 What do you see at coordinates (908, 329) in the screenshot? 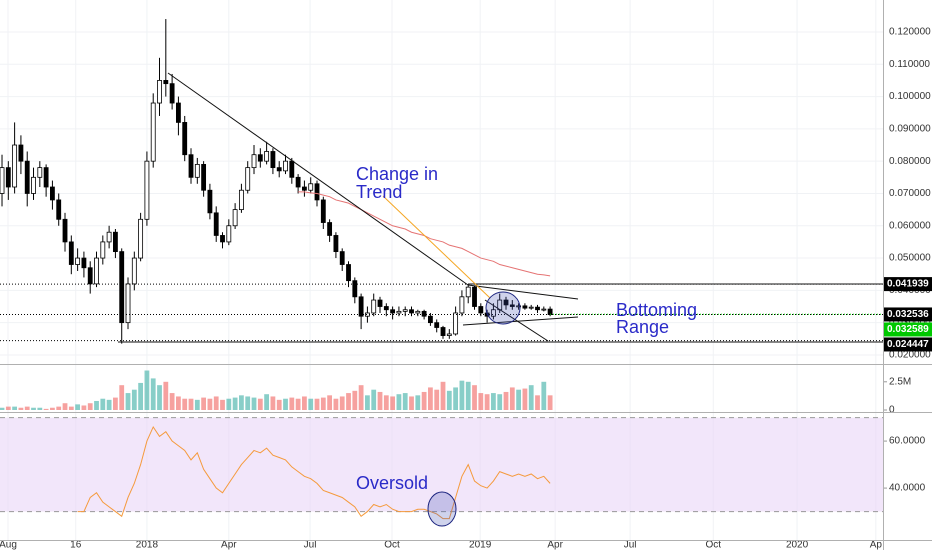
I see `price-tag-label: 0.032589` at bounding box center [908, 329].